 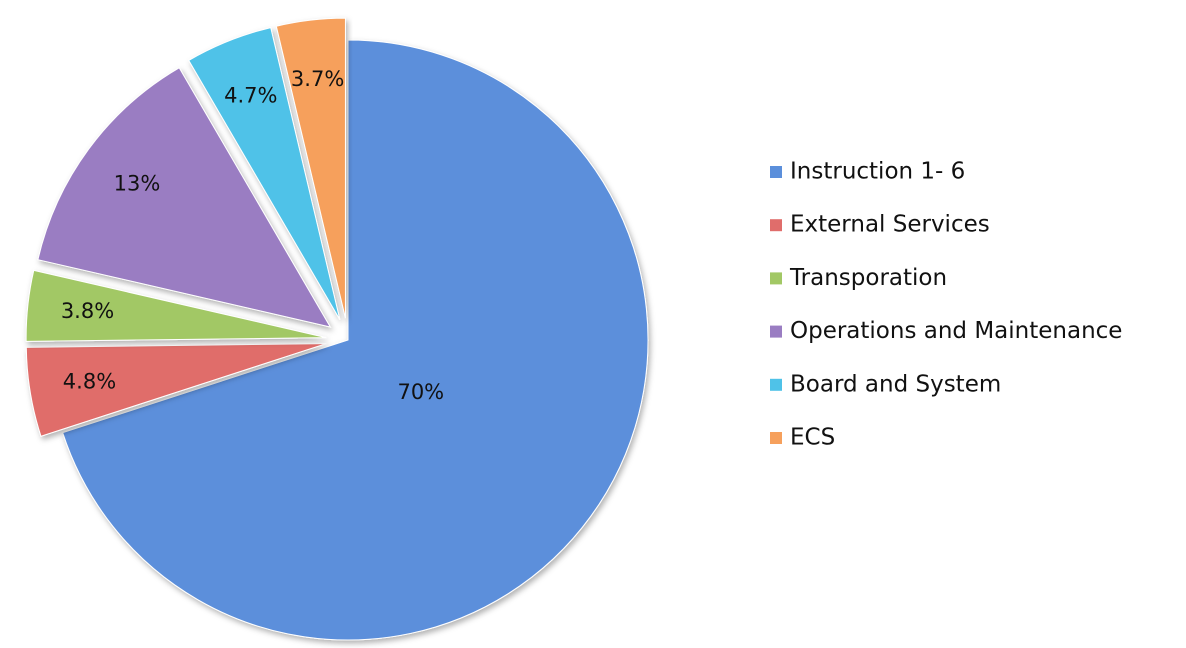 I want to click on data-label: 4.7%, so click(x=250, y=96).